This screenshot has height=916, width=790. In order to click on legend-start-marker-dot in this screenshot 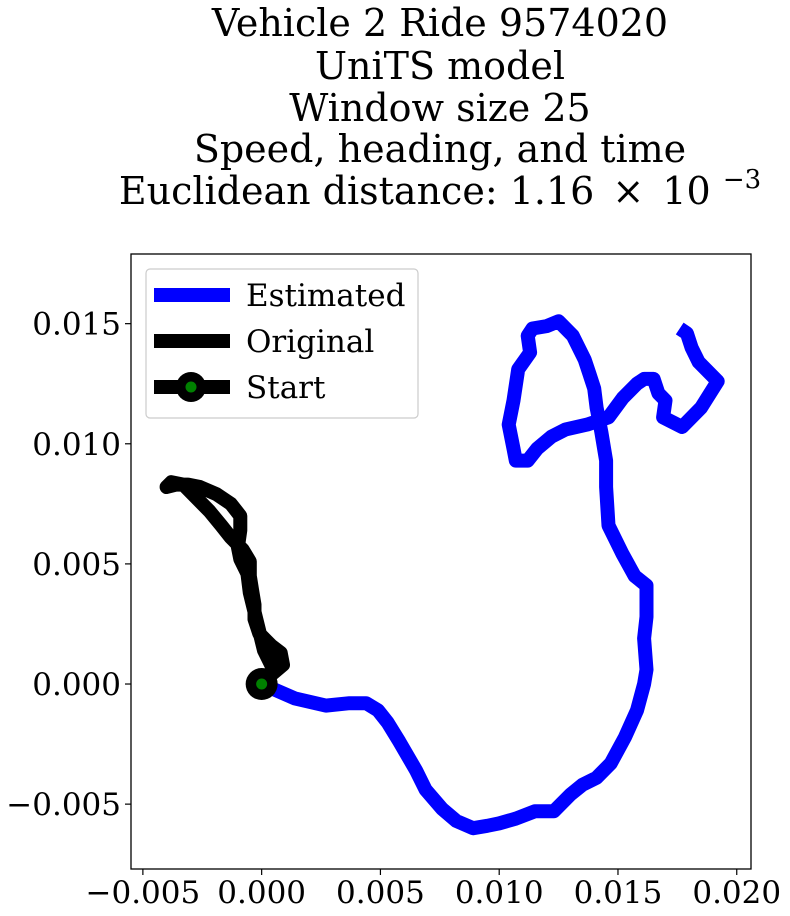, I will do `click(191, 387)`.